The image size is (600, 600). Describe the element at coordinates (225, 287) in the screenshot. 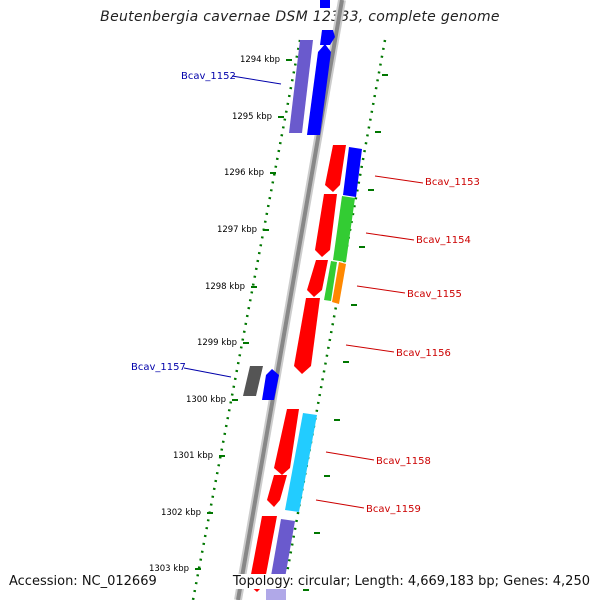

I see `ruler-label: 1298 kbp` at that location.